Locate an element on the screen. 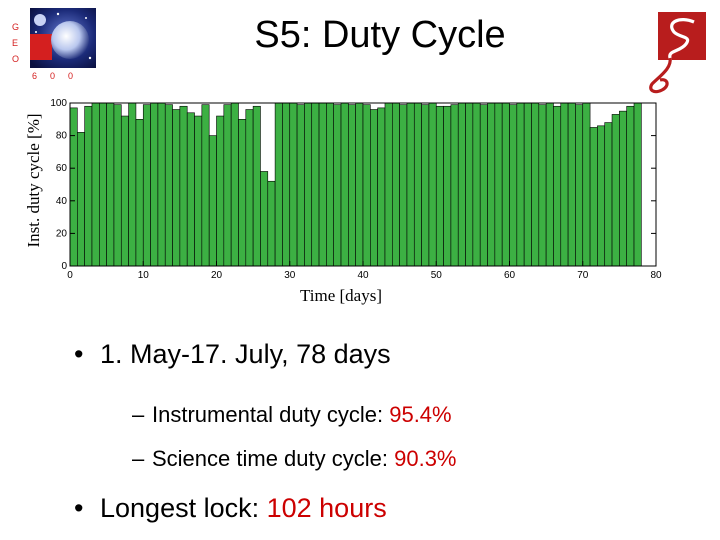  x-tick-label: 70 is located at coordinates (583, 275).